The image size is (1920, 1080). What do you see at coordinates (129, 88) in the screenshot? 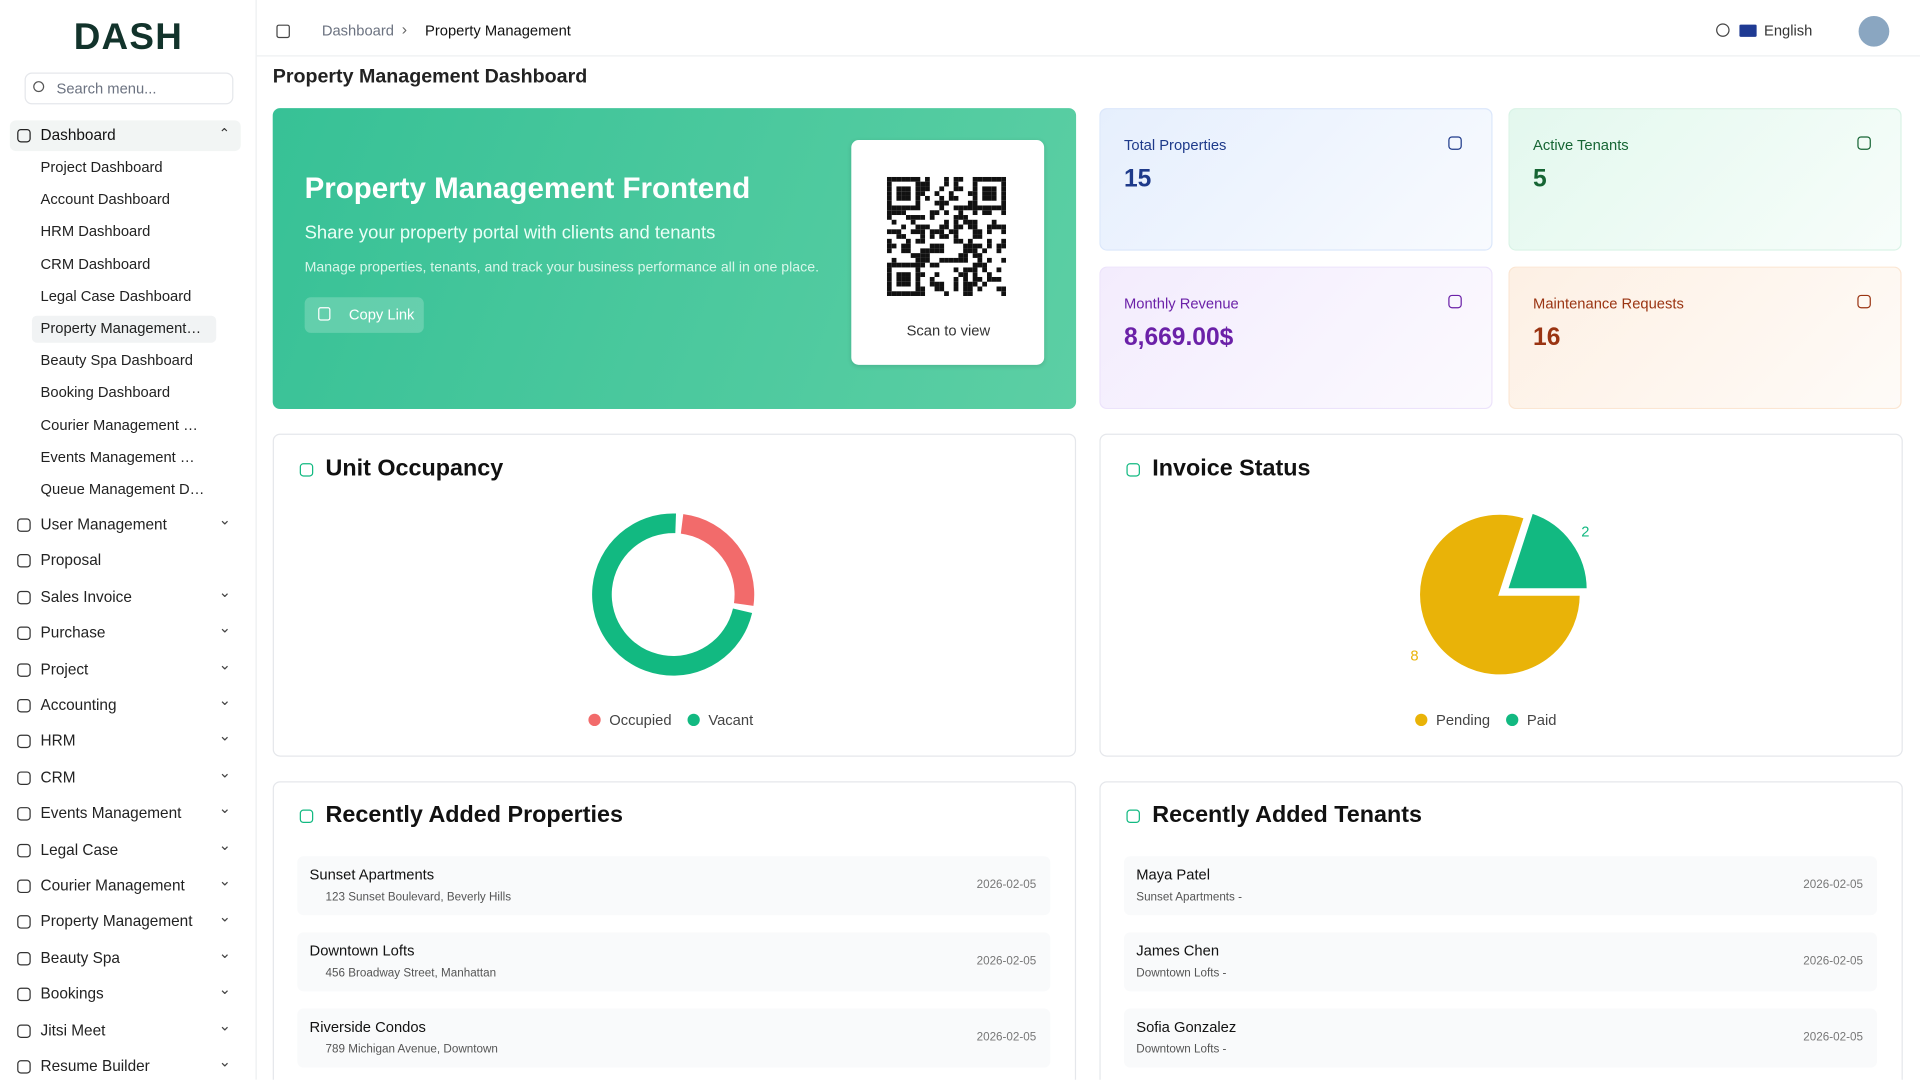
I see `search` at bounding box center [129, 88].